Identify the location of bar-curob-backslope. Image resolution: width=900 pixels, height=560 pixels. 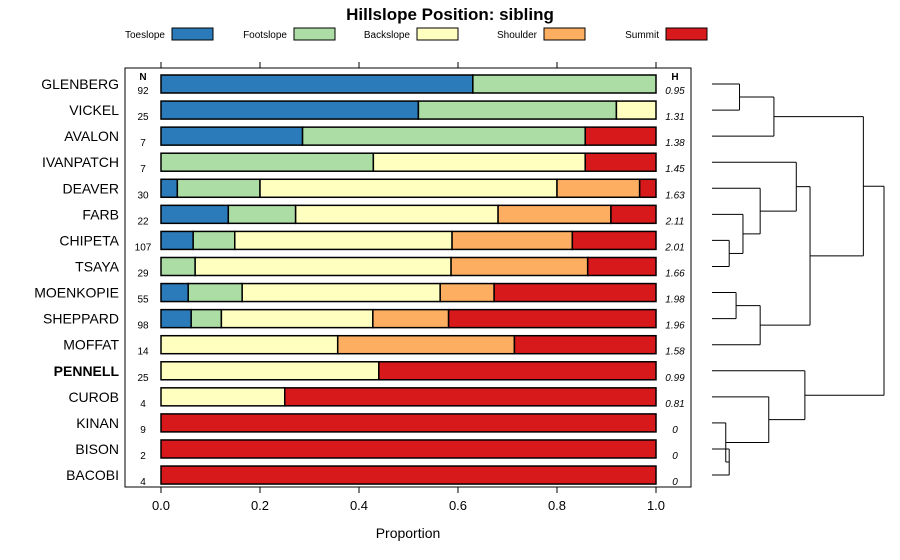
(223, 397).